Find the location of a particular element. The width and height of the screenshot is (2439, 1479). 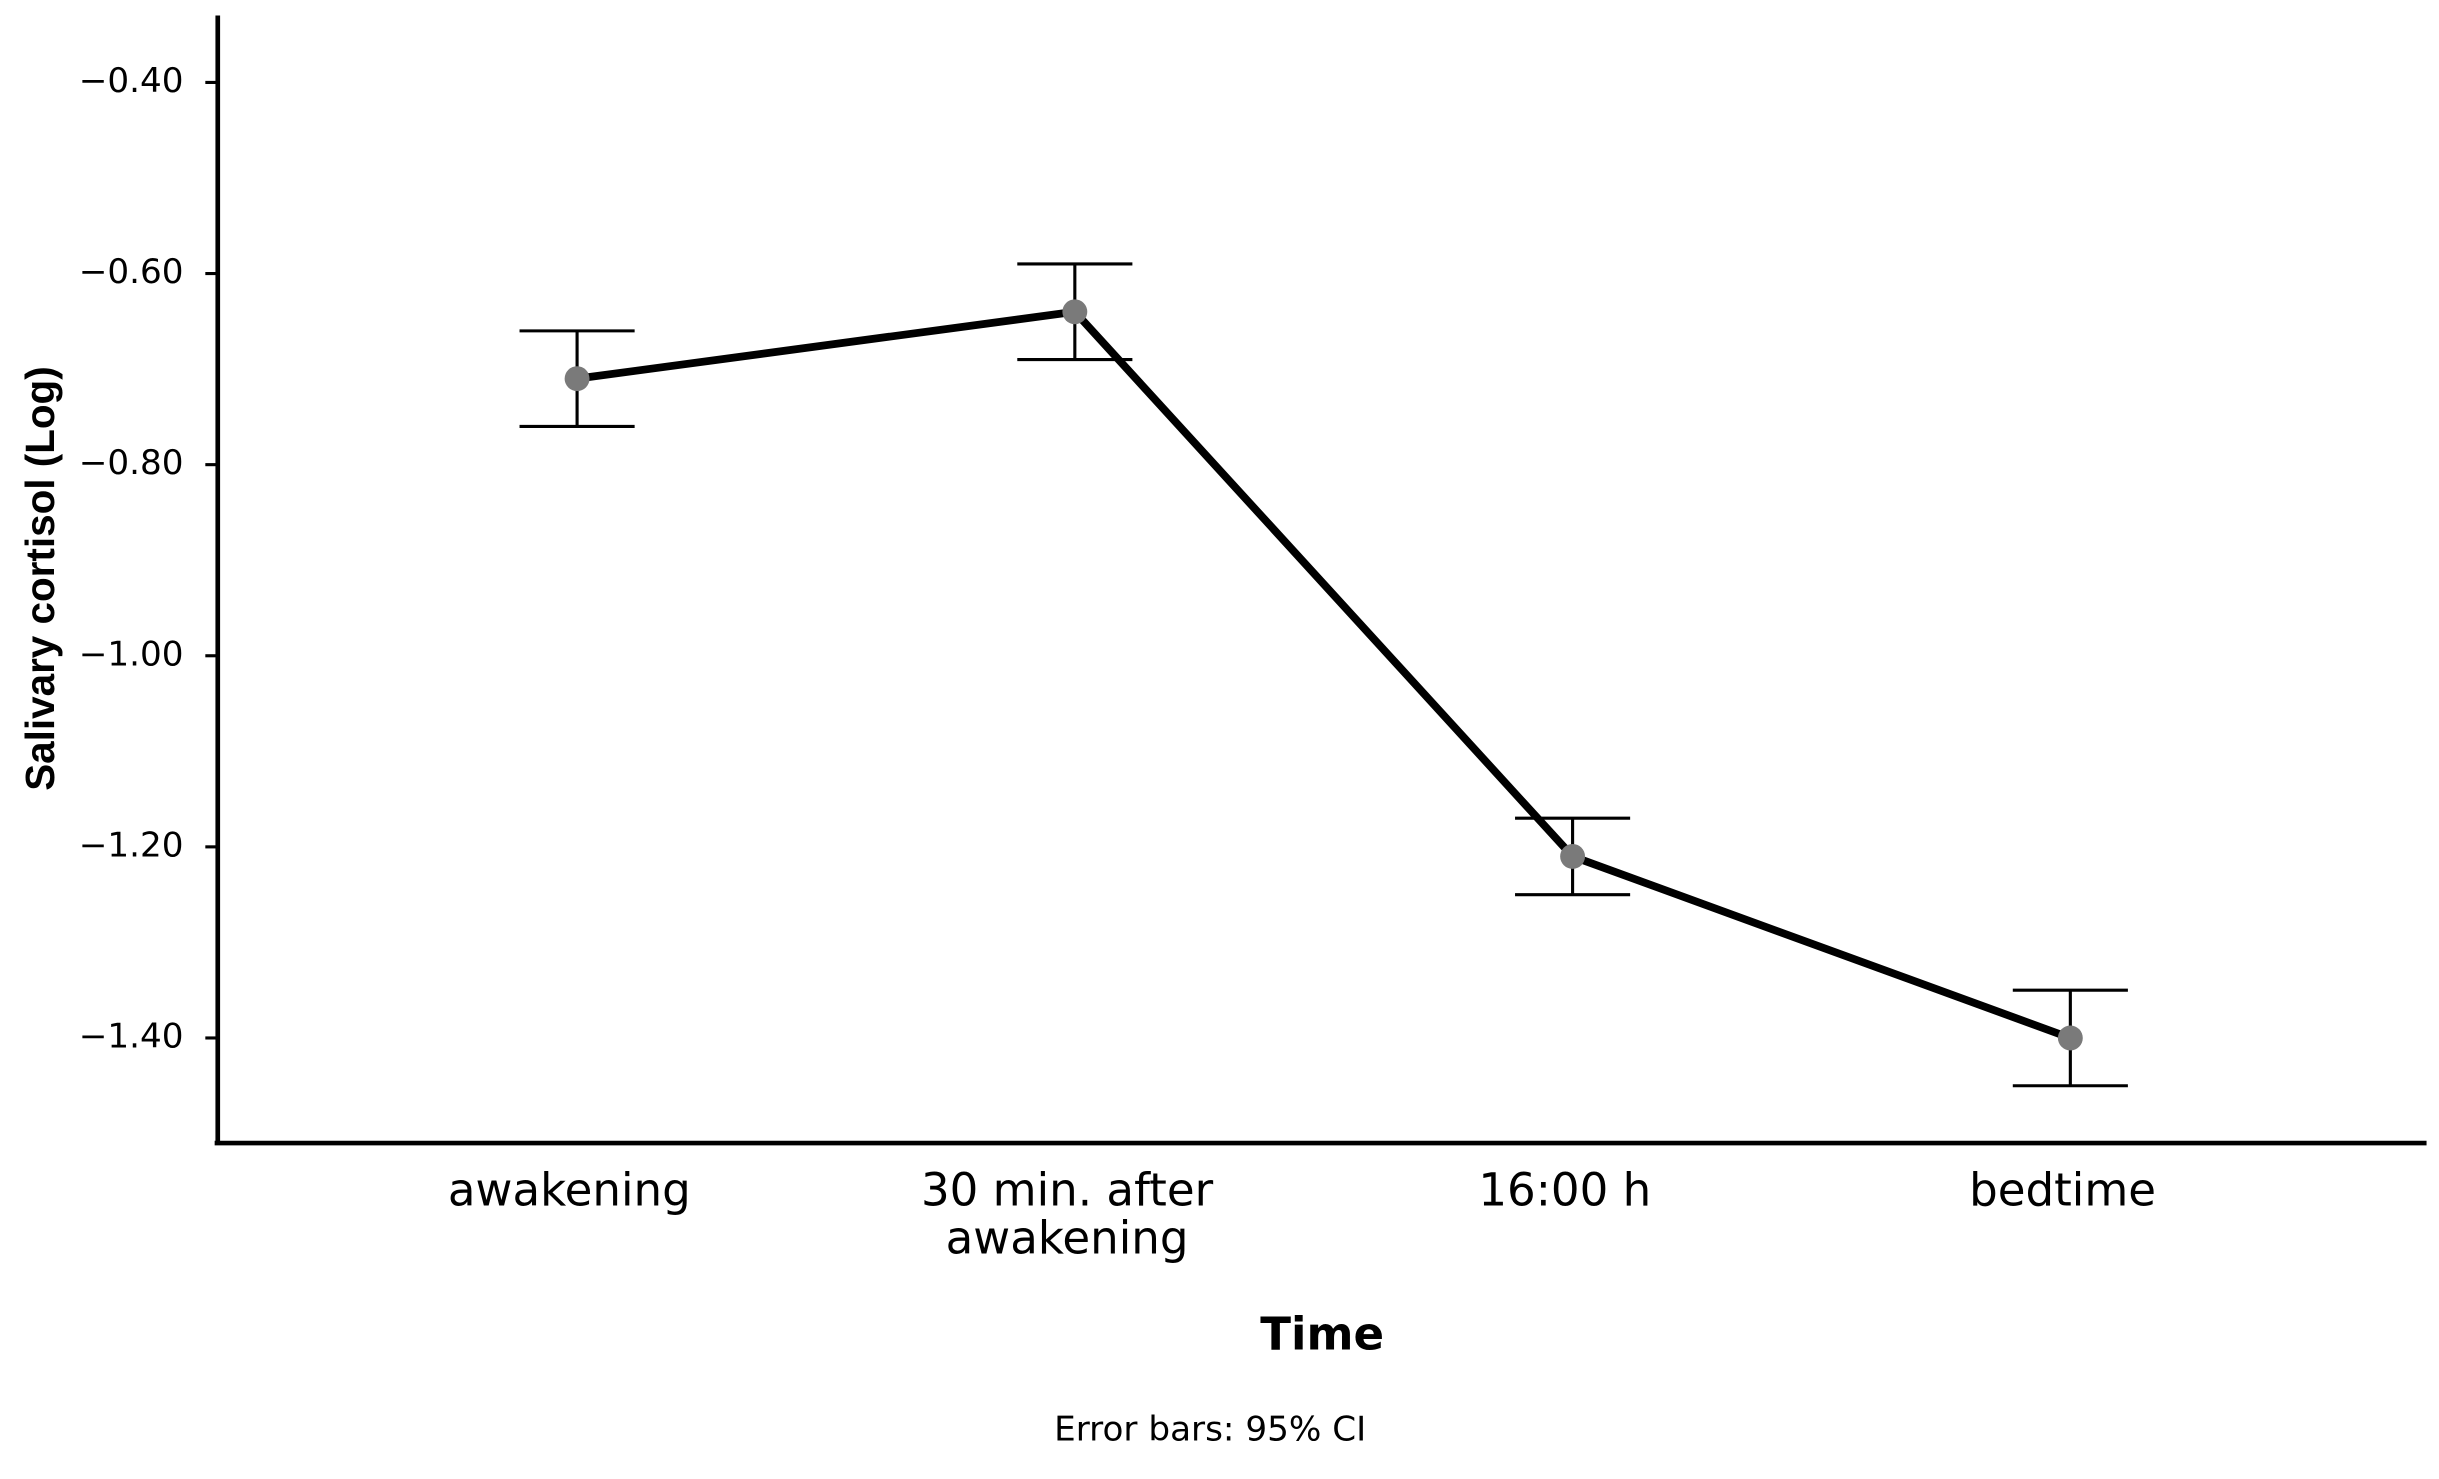

y-tick-label: −1.20 is located at coordinates (131, 845).